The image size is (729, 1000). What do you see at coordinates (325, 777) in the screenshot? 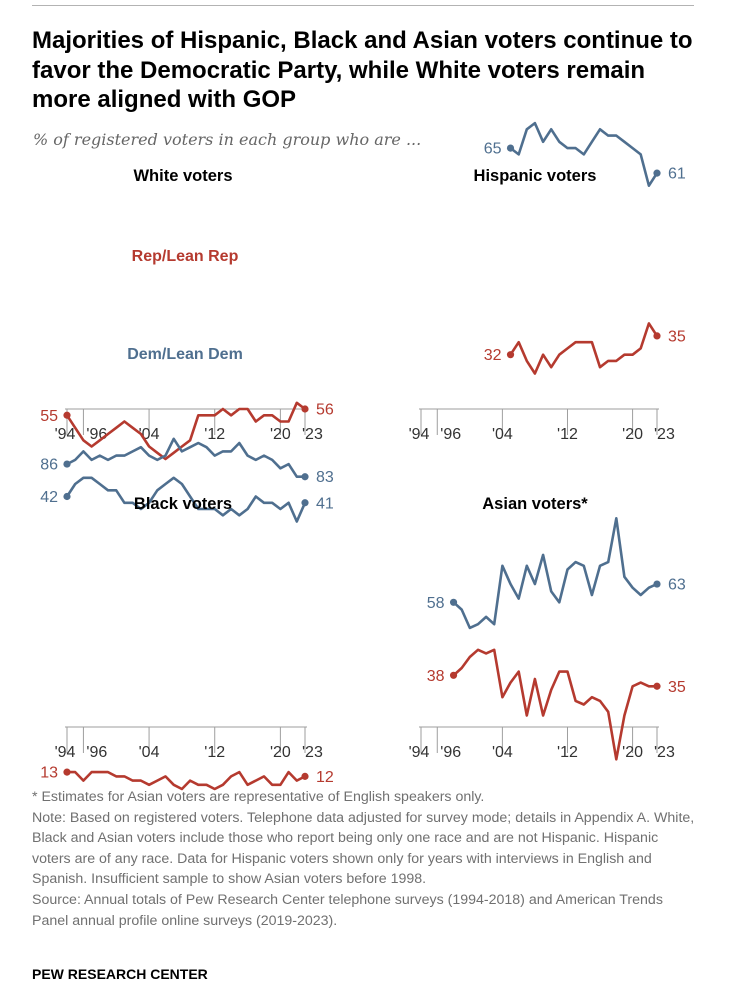
I see `end-value-label-rep: 12` at bounding box center [325, 777].